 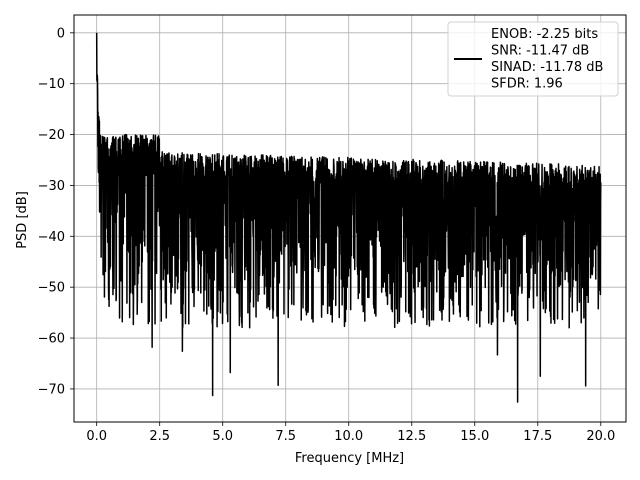 What do you see at coordinates (527, 84) in the screenshot?
I see `legend-line: SFDR: 1.96` at bounding box center [527, 84].